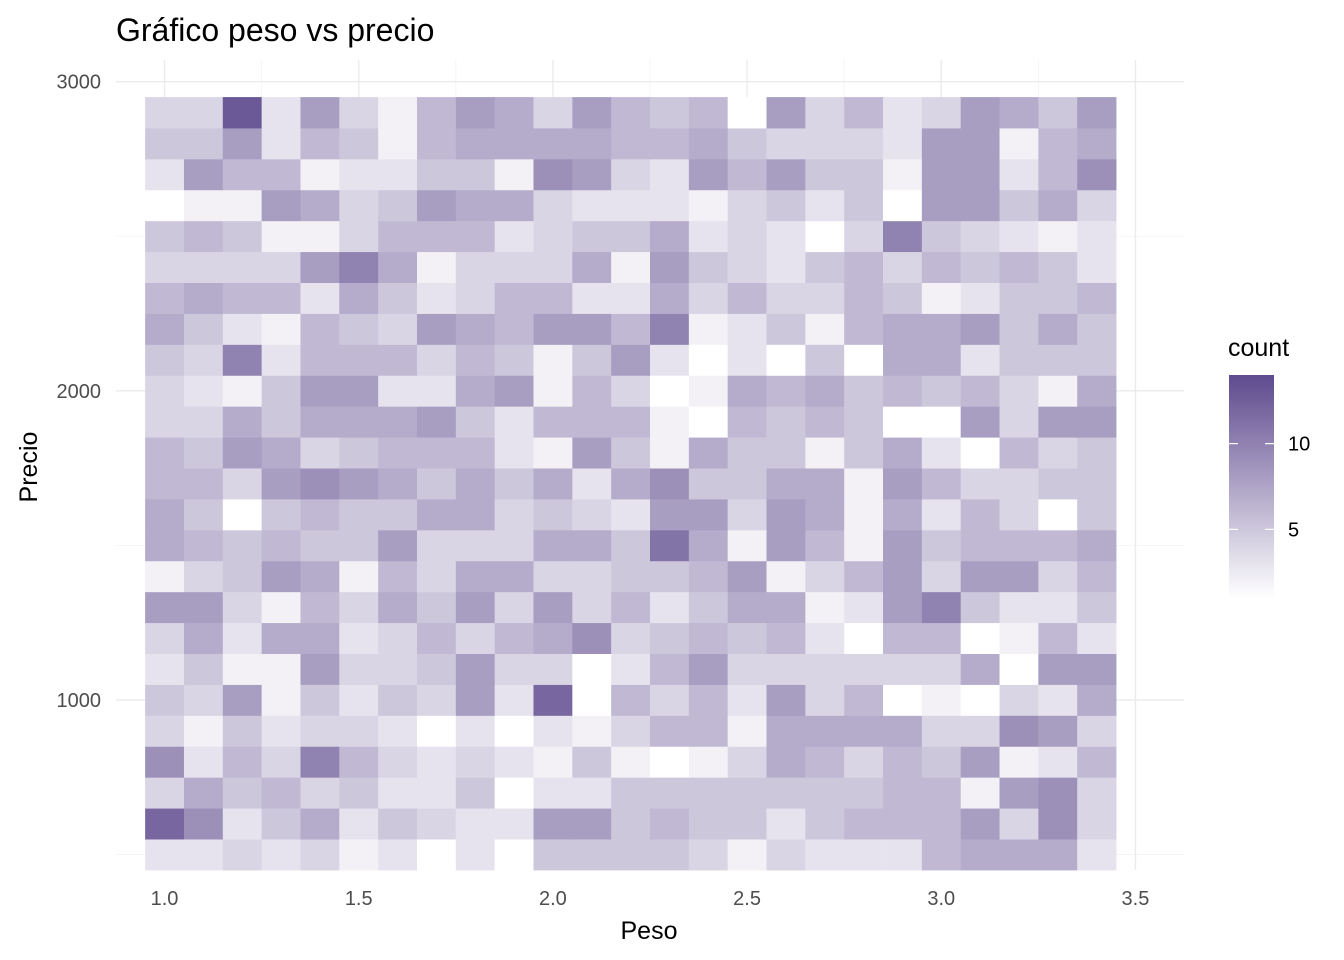 This screenshot has height=960, width=1344. Describe the element at coordinates (553, 899) in the screenshot. I see `x-tick-label: 2.0` at that location.